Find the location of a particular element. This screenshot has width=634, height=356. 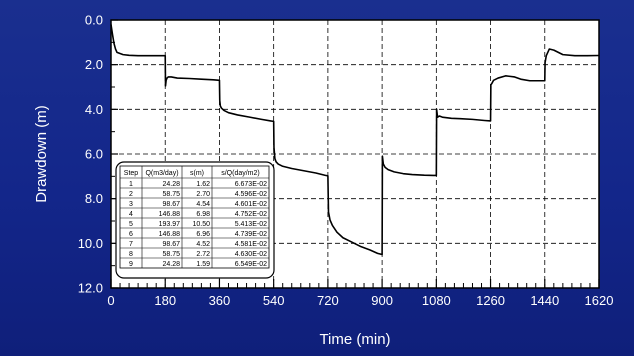

table-grid is located at coordinates (194, 217).